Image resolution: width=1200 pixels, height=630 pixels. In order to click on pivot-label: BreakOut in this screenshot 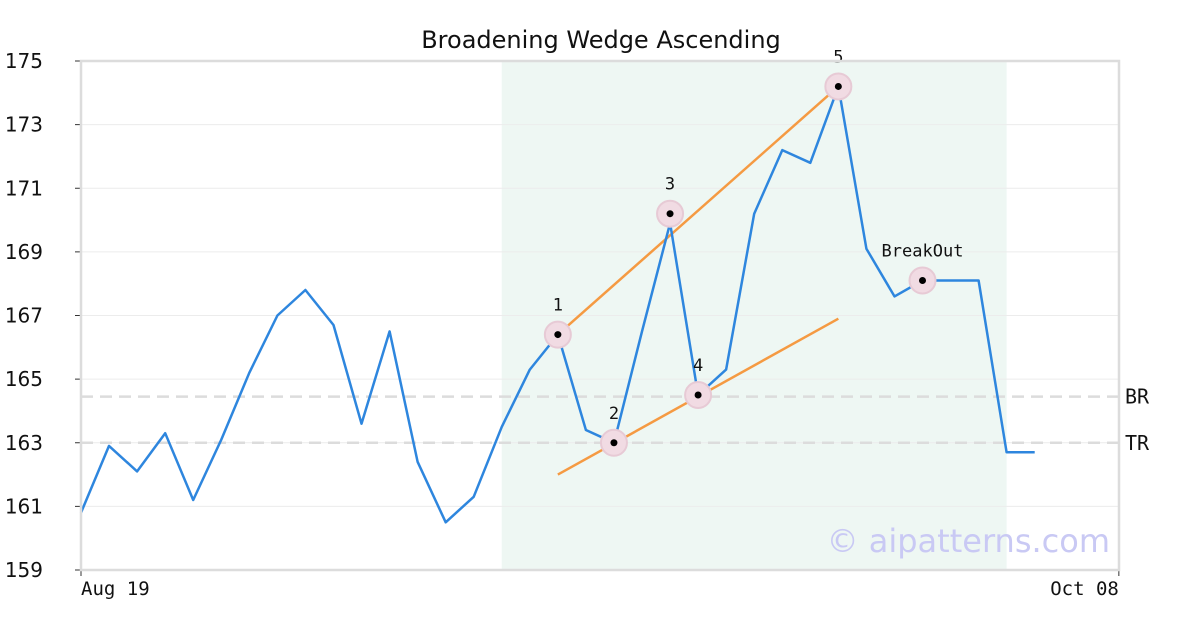, I will do `click(923, 252)`.